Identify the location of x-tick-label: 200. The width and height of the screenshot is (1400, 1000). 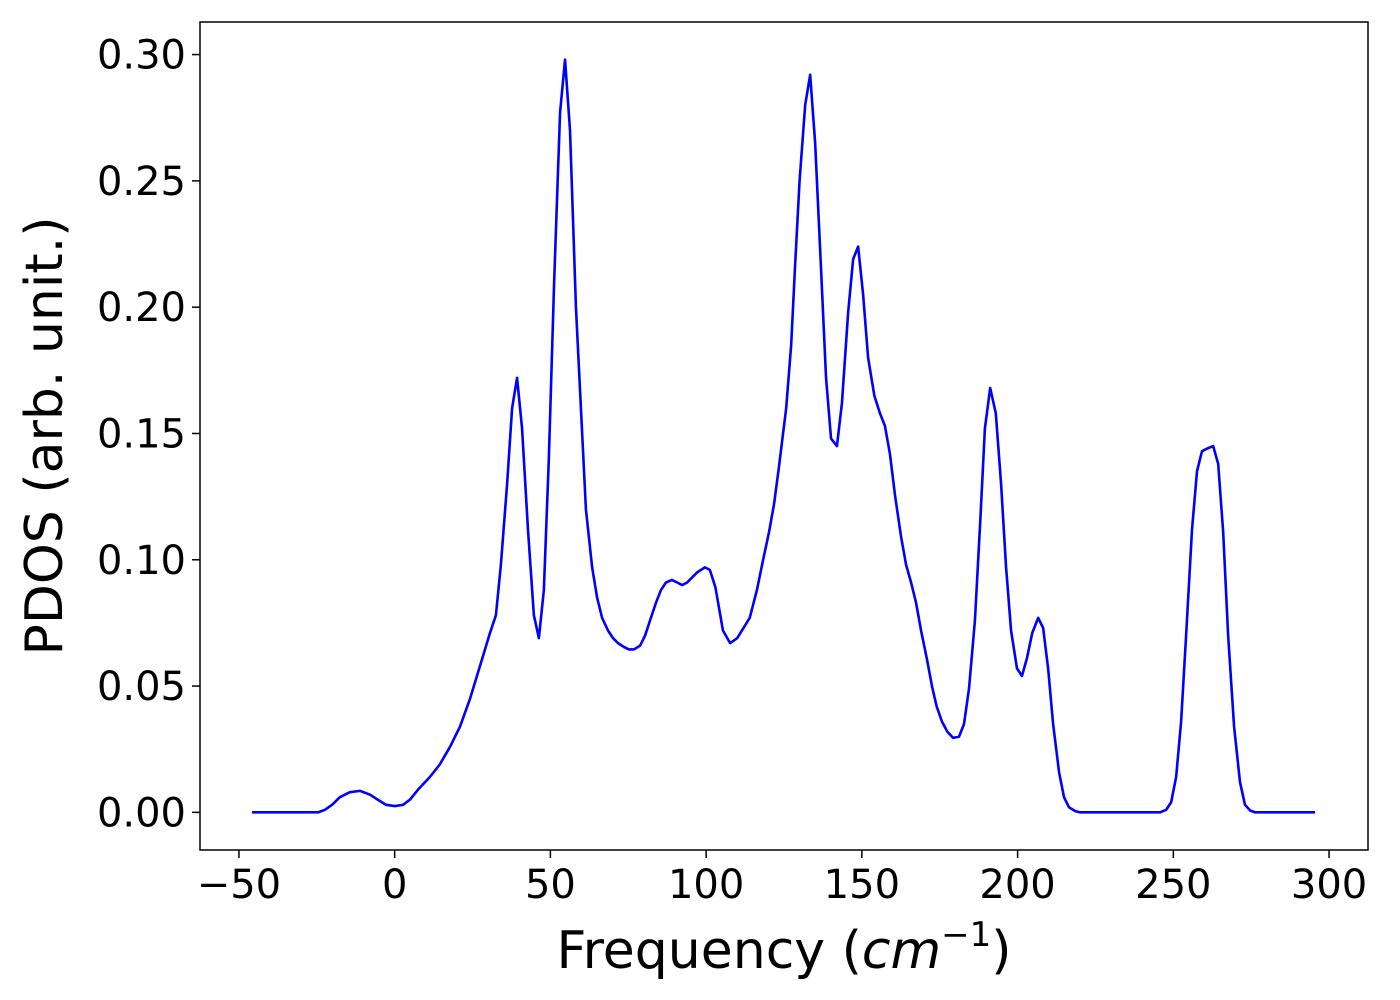
(1017, 885).